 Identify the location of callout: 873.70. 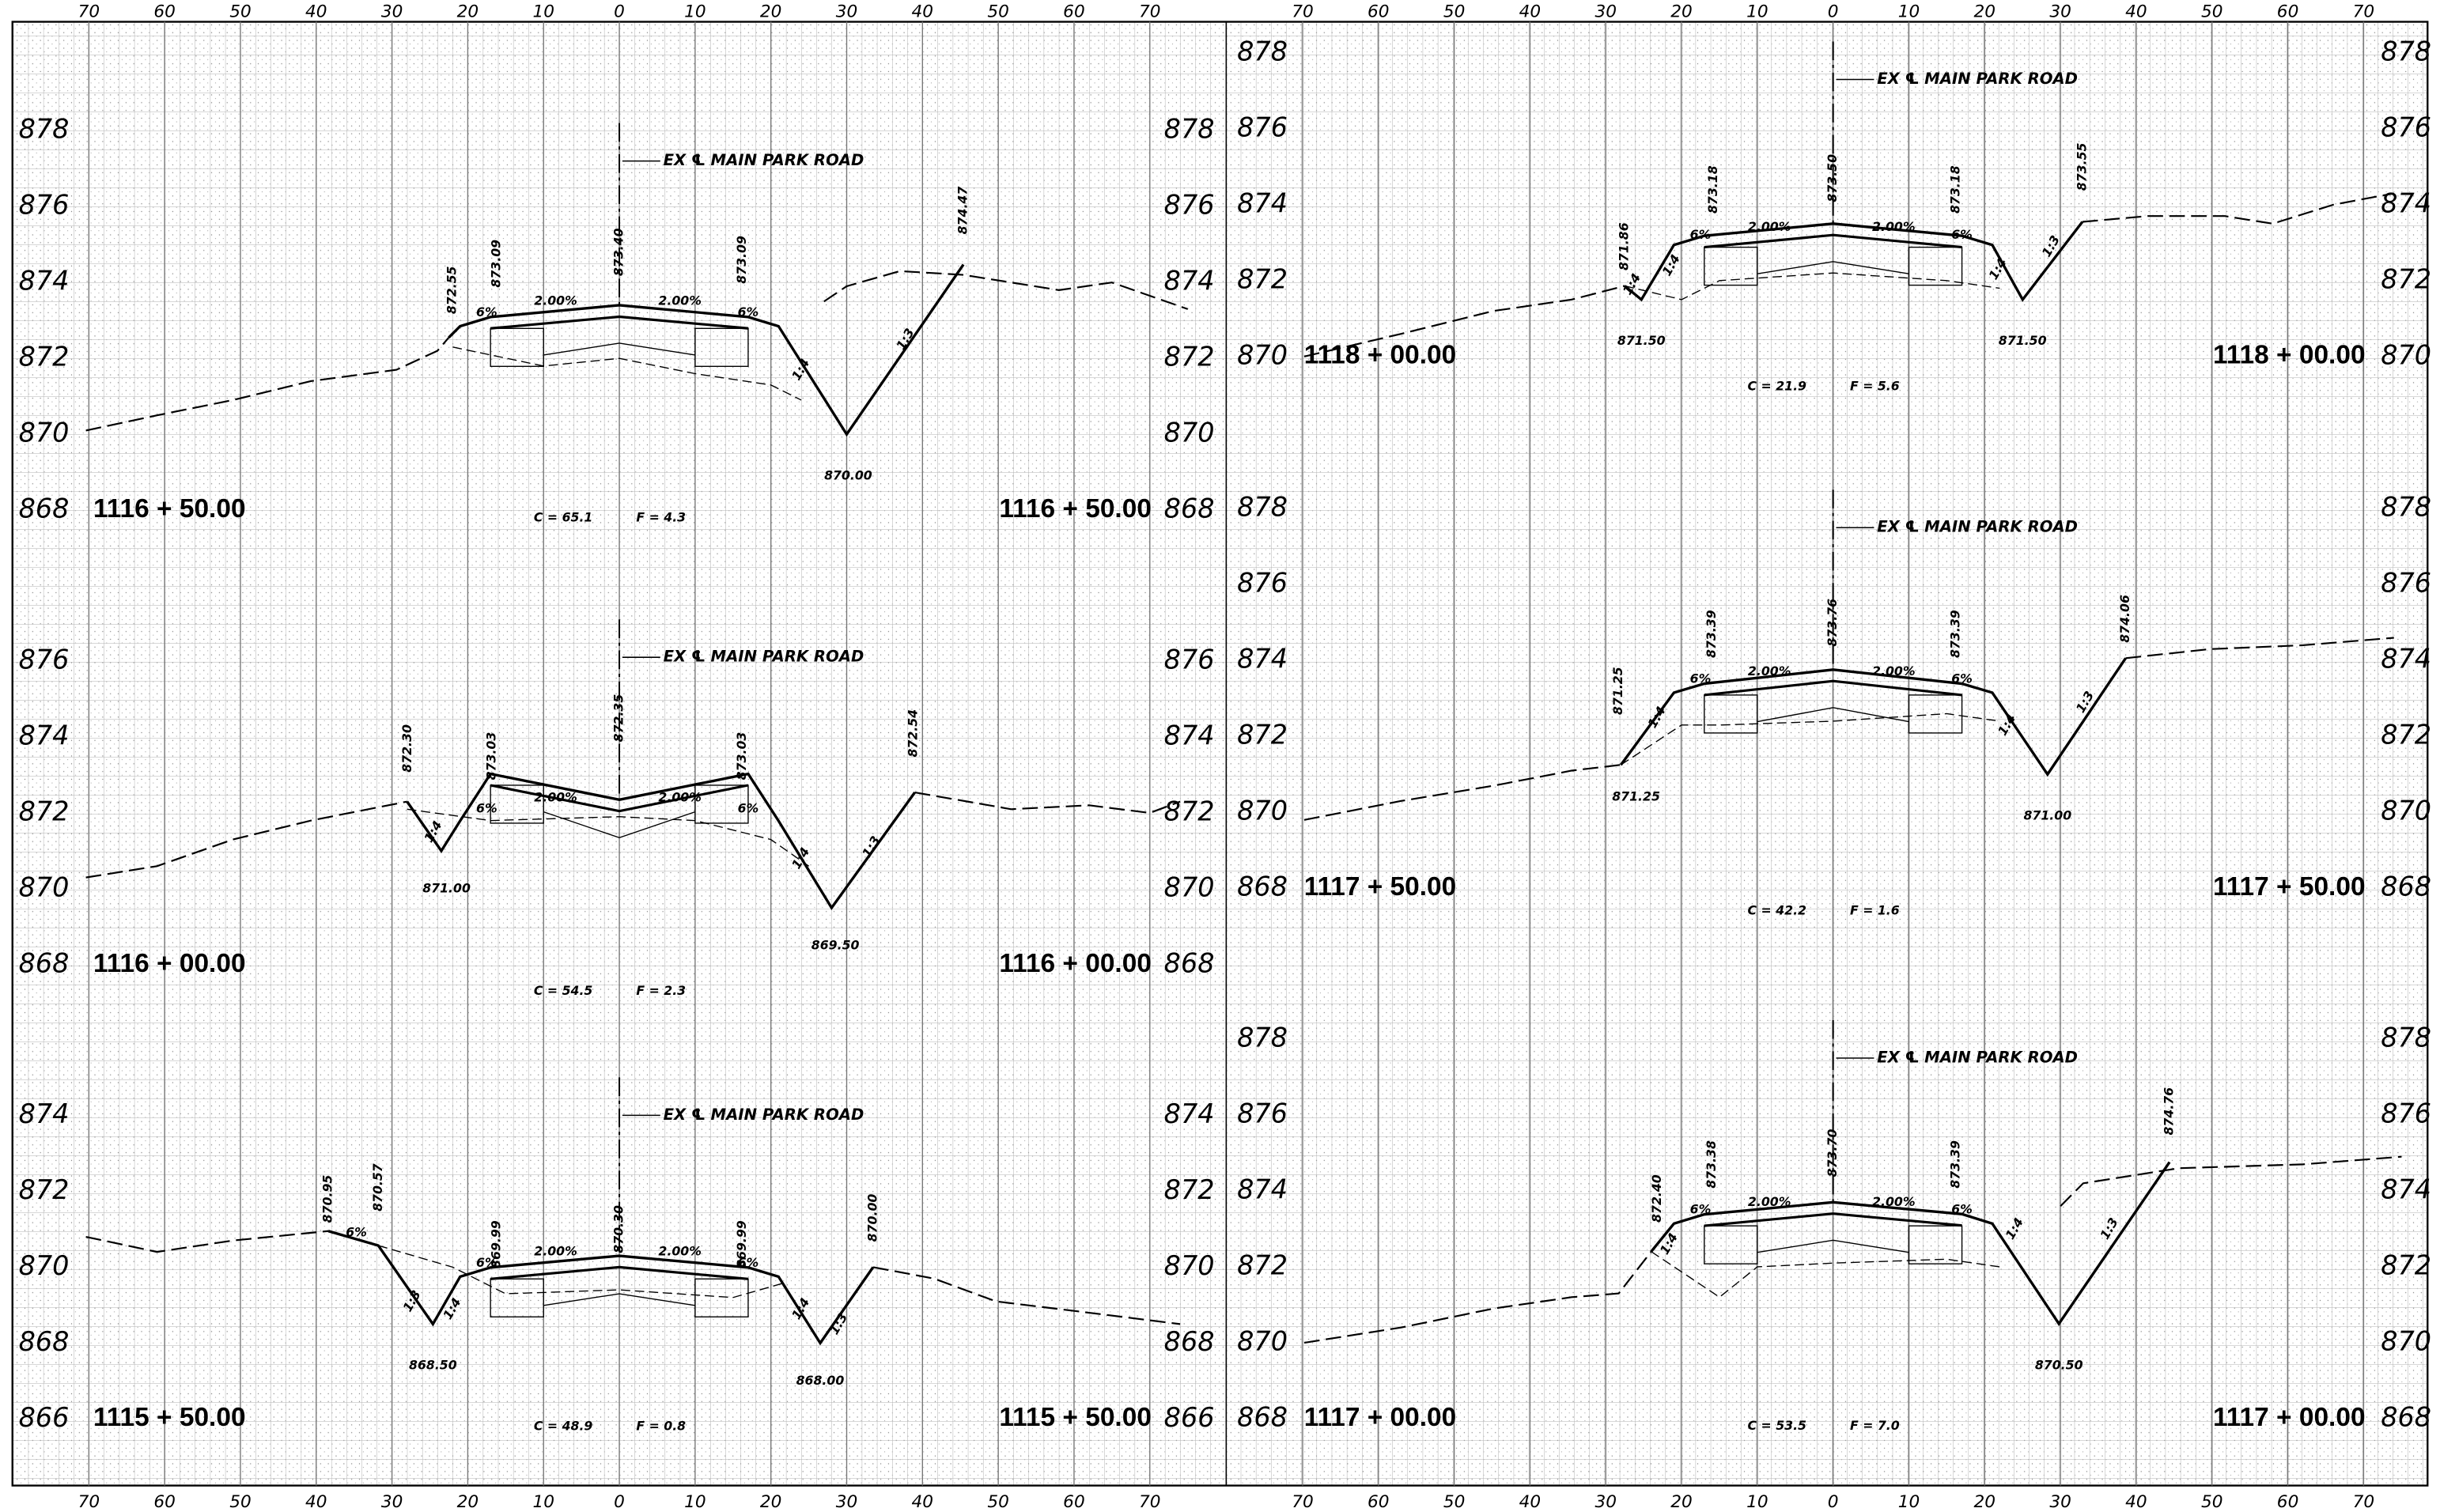
(1832, 1153).